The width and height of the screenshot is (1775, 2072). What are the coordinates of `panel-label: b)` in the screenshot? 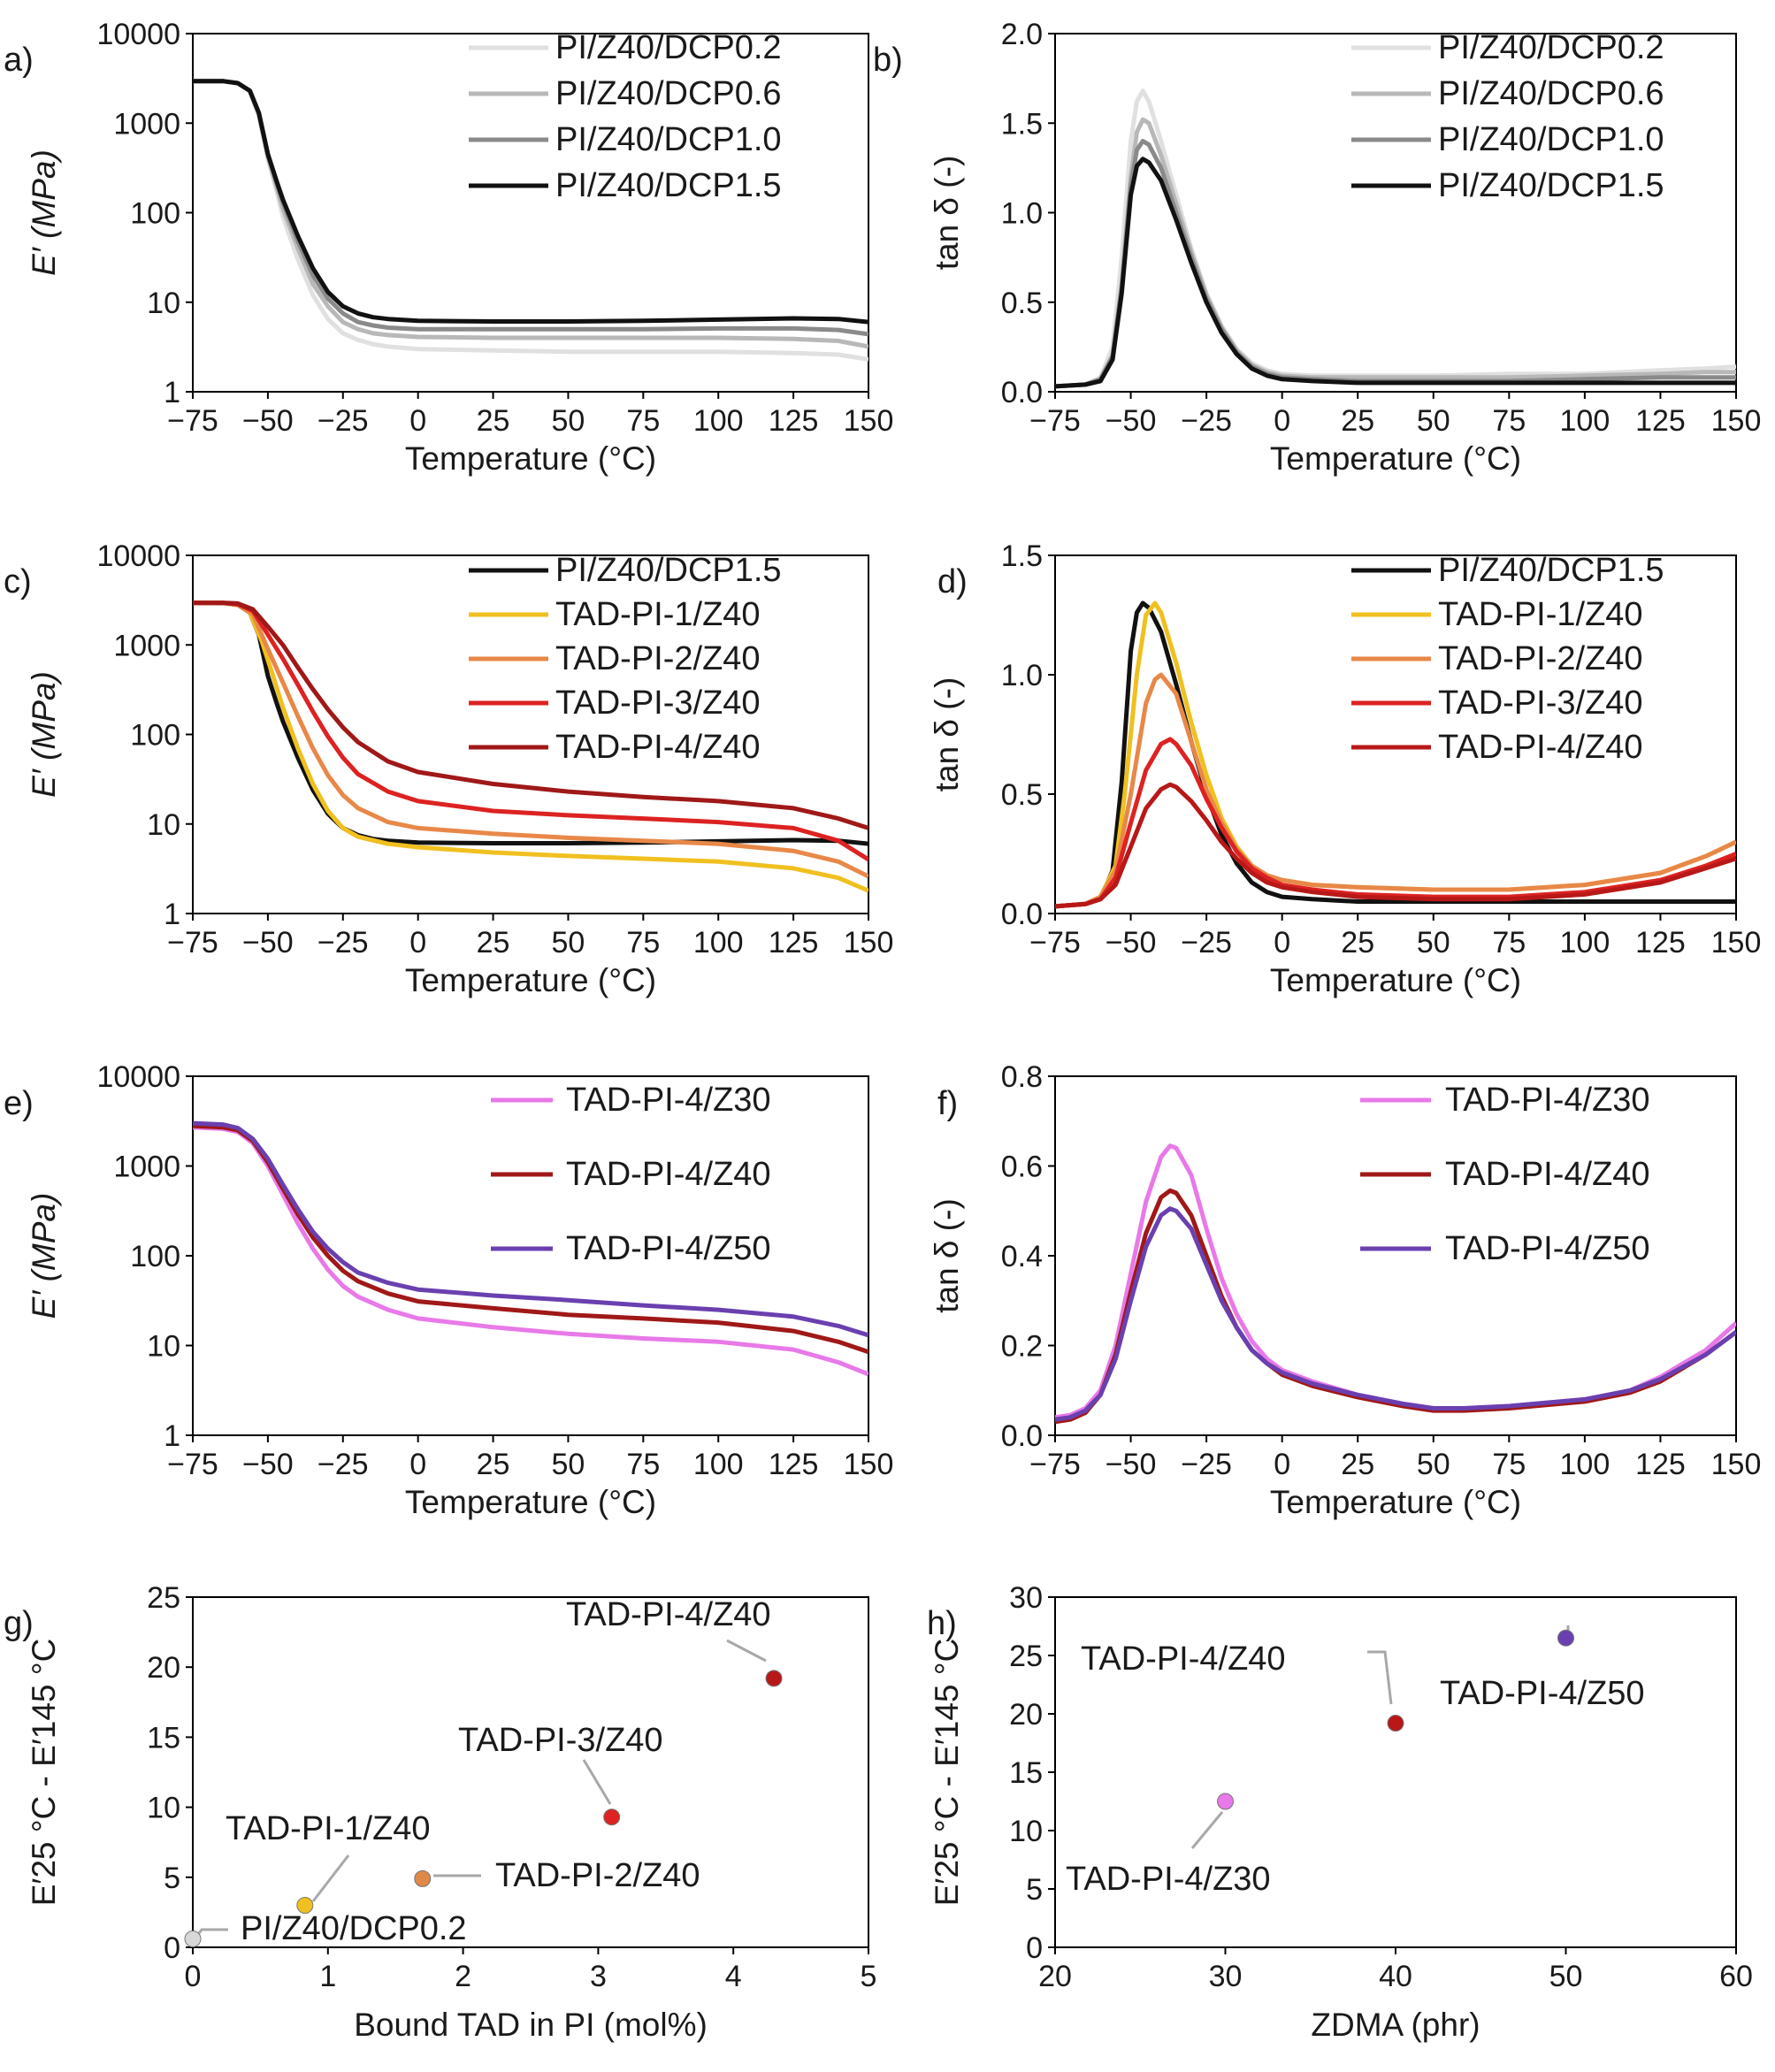 It's located at (888, 61).